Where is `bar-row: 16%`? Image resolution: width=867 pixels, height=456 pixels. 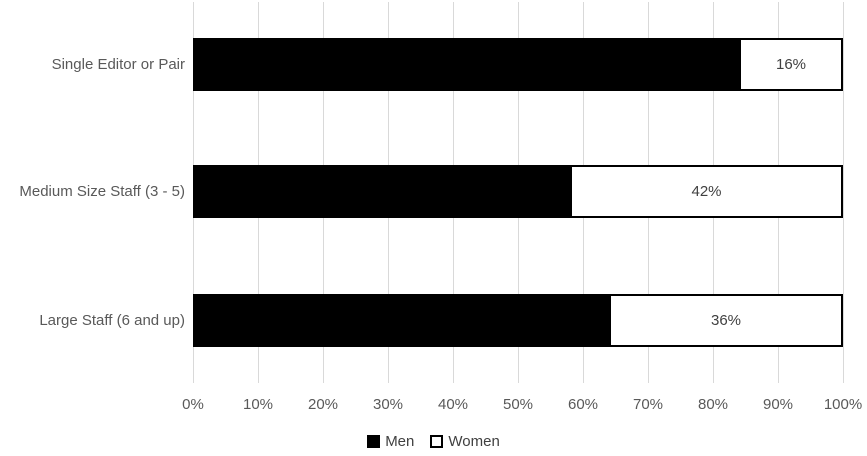
bar-row: 16% is located at coordinates (518, 64).